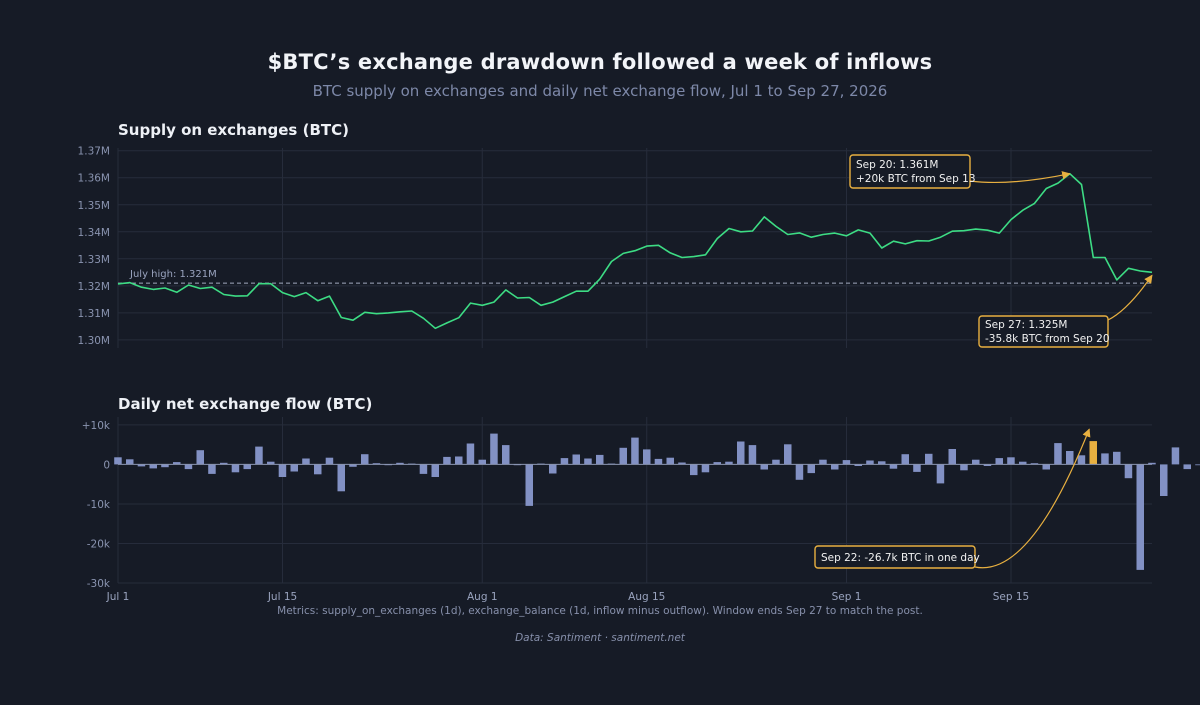 The height and width of the screenshot is (705, 1200). What do you see at coordinates (1032, 498) in the screenshot?
I see `outflow-annotation-arrow` at bounding box center [1032, 498].